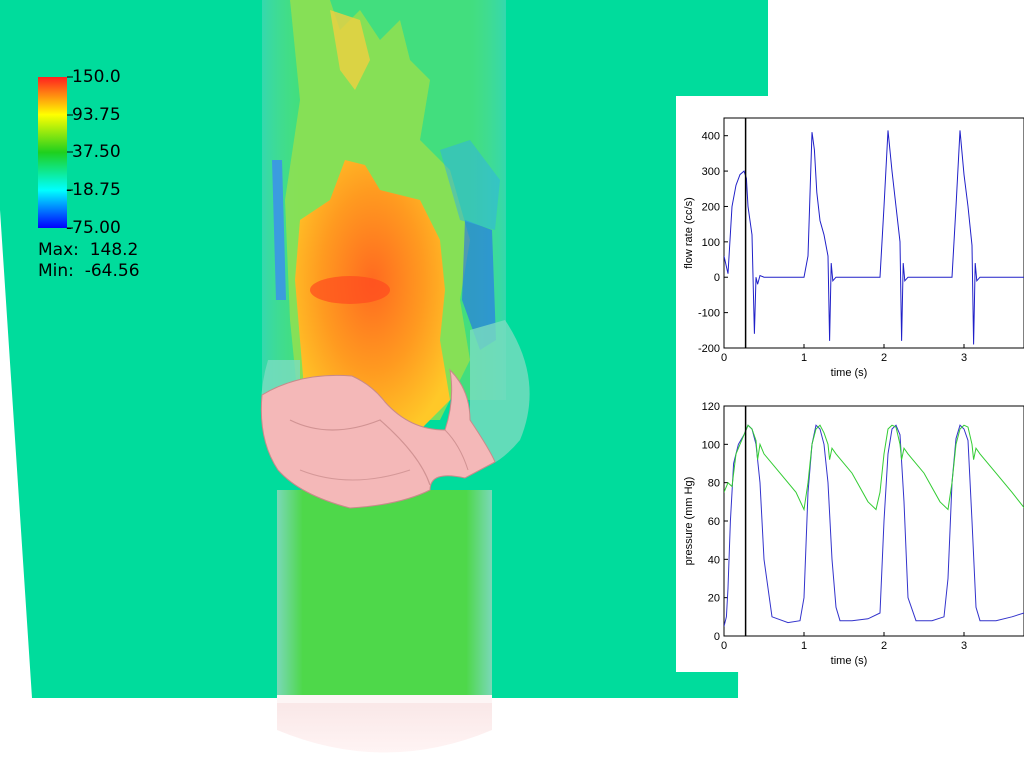 Image resolution: width=1024 pixels, height=768 pixels. What do you see at coordinates (88, 250) in the screenshot?
I see `max-readout: Max: 148.2` at bounding box center [88, 250].